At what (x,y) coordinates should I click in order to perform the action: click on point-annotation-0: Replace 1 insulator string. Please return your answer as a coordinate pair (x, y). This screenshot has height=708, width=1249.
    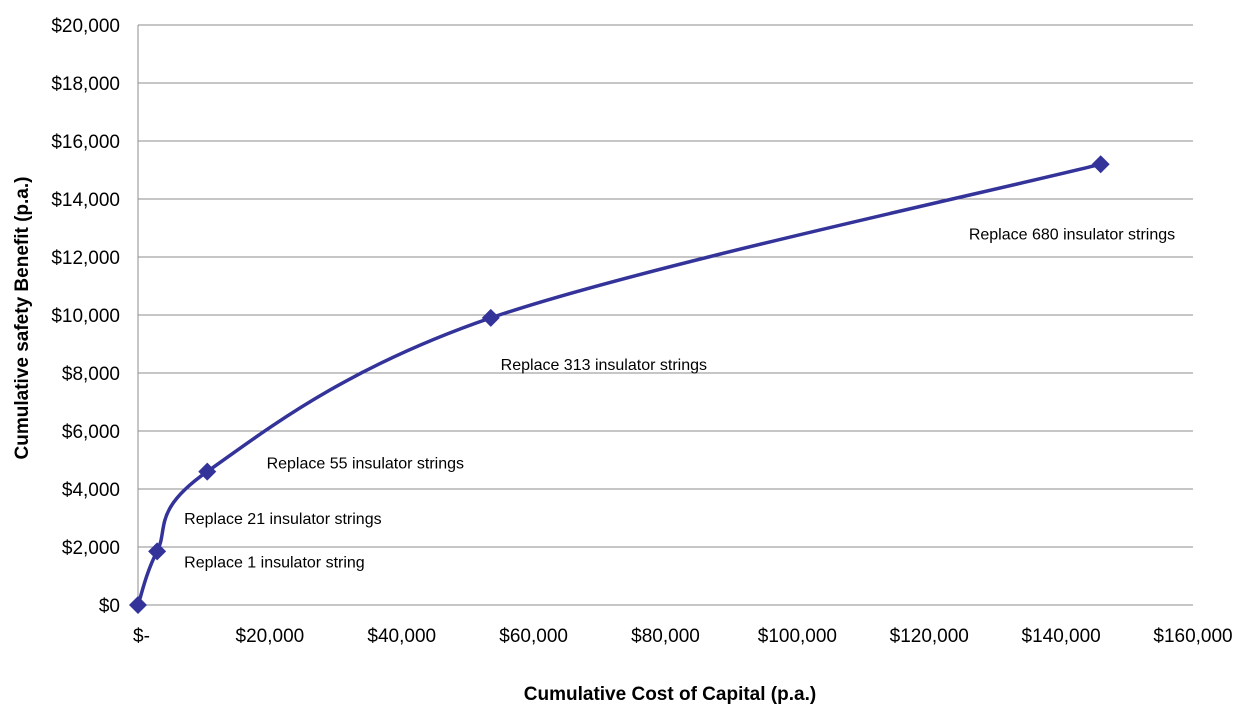
    Looking at the image, I should click on (274, 562).